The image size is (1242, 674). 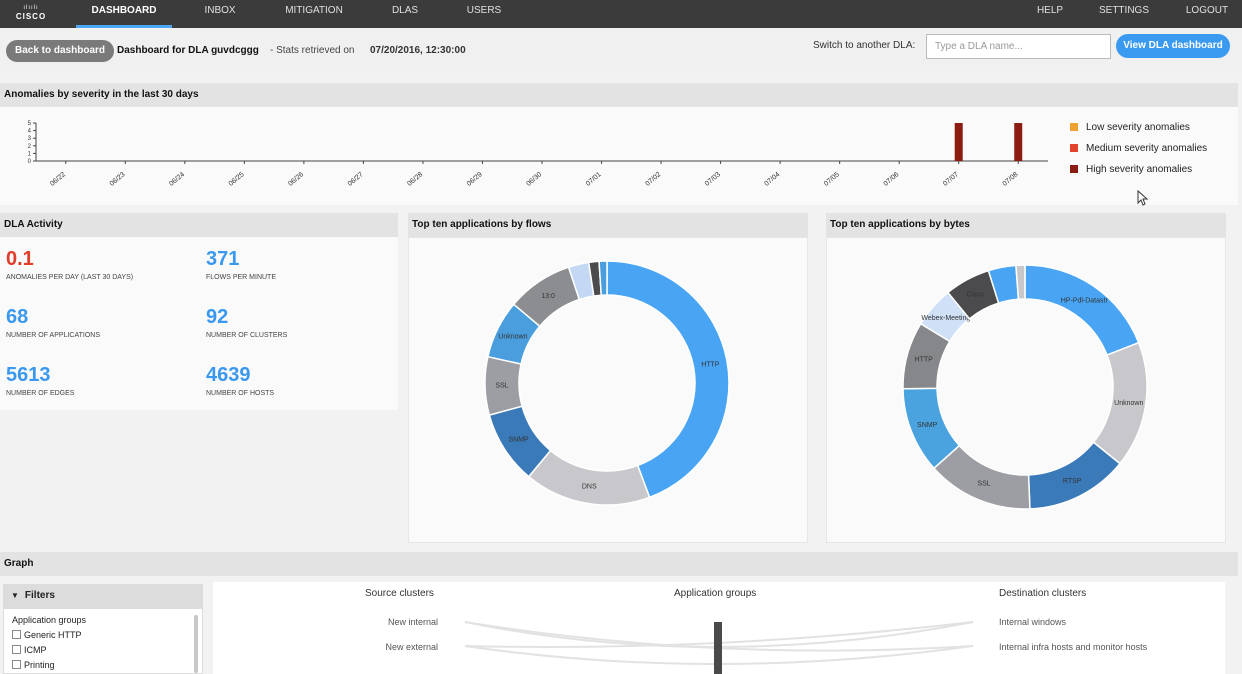 I want to click on x-tick-label: 06/28, so click(x=415, y=179).